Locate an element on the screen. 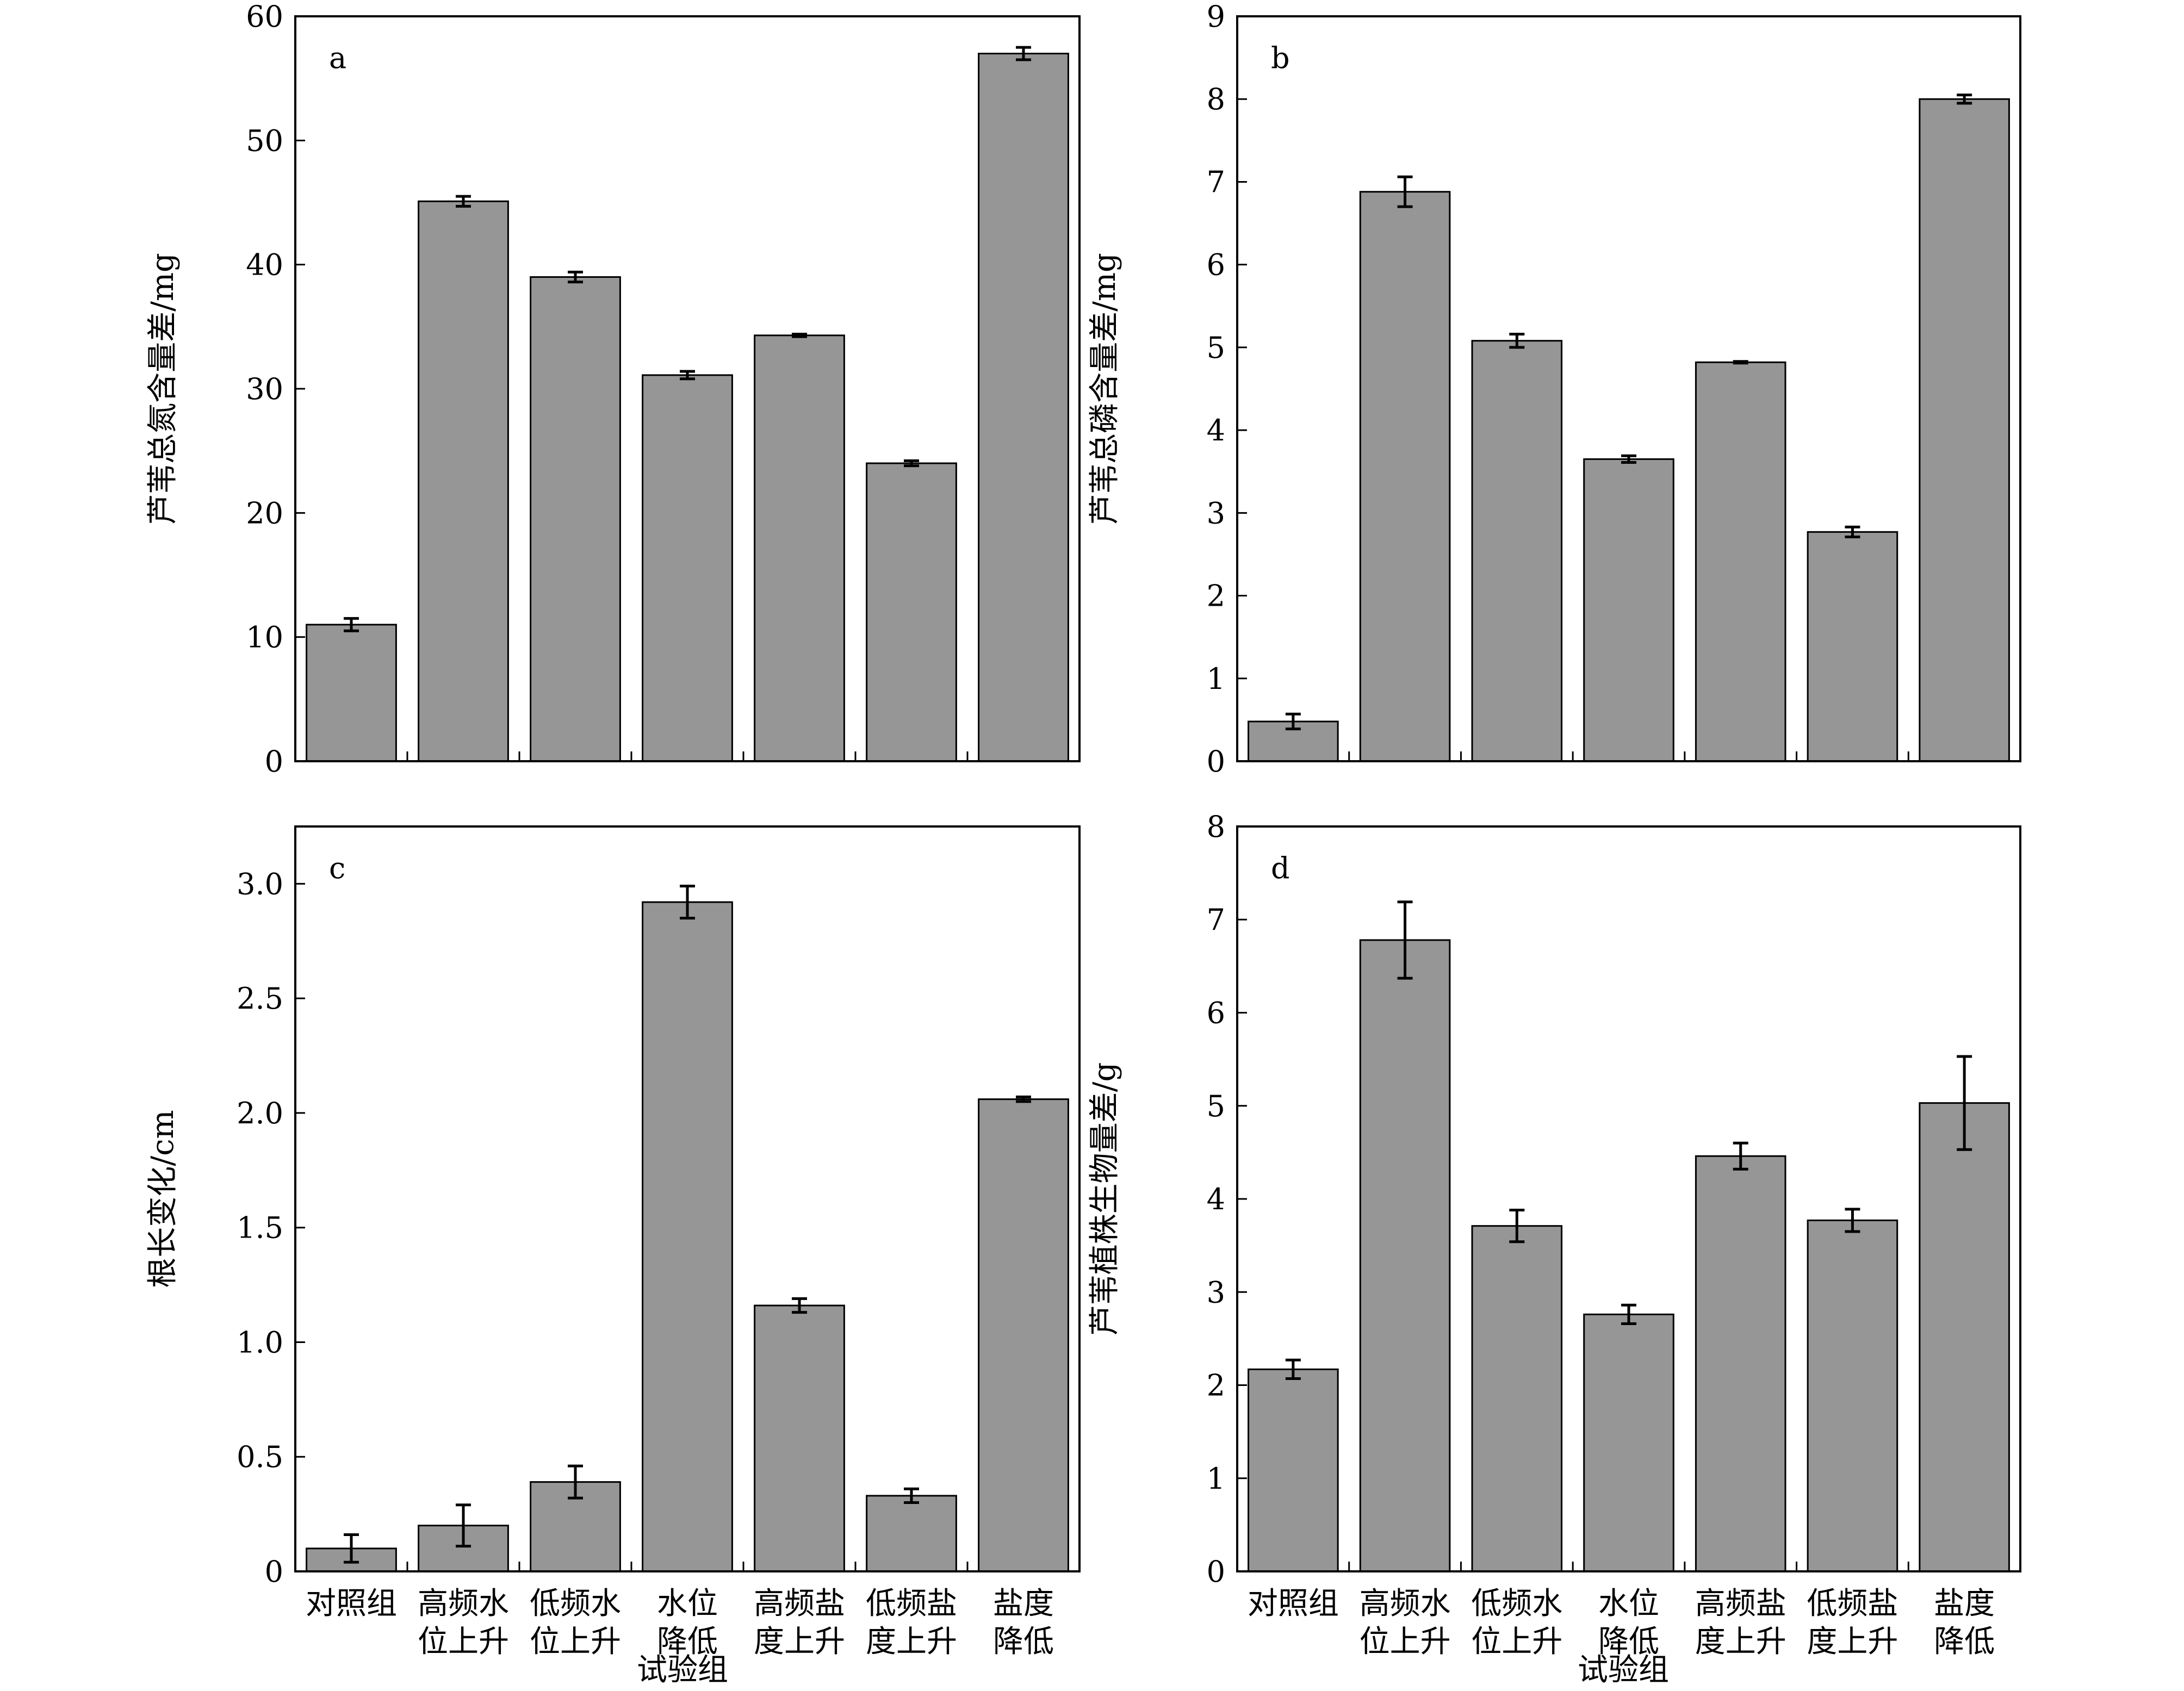 The width and height of the screenshot is (2184, 1691). y-tick-label: 9 is located at coordinates (1216, 17).